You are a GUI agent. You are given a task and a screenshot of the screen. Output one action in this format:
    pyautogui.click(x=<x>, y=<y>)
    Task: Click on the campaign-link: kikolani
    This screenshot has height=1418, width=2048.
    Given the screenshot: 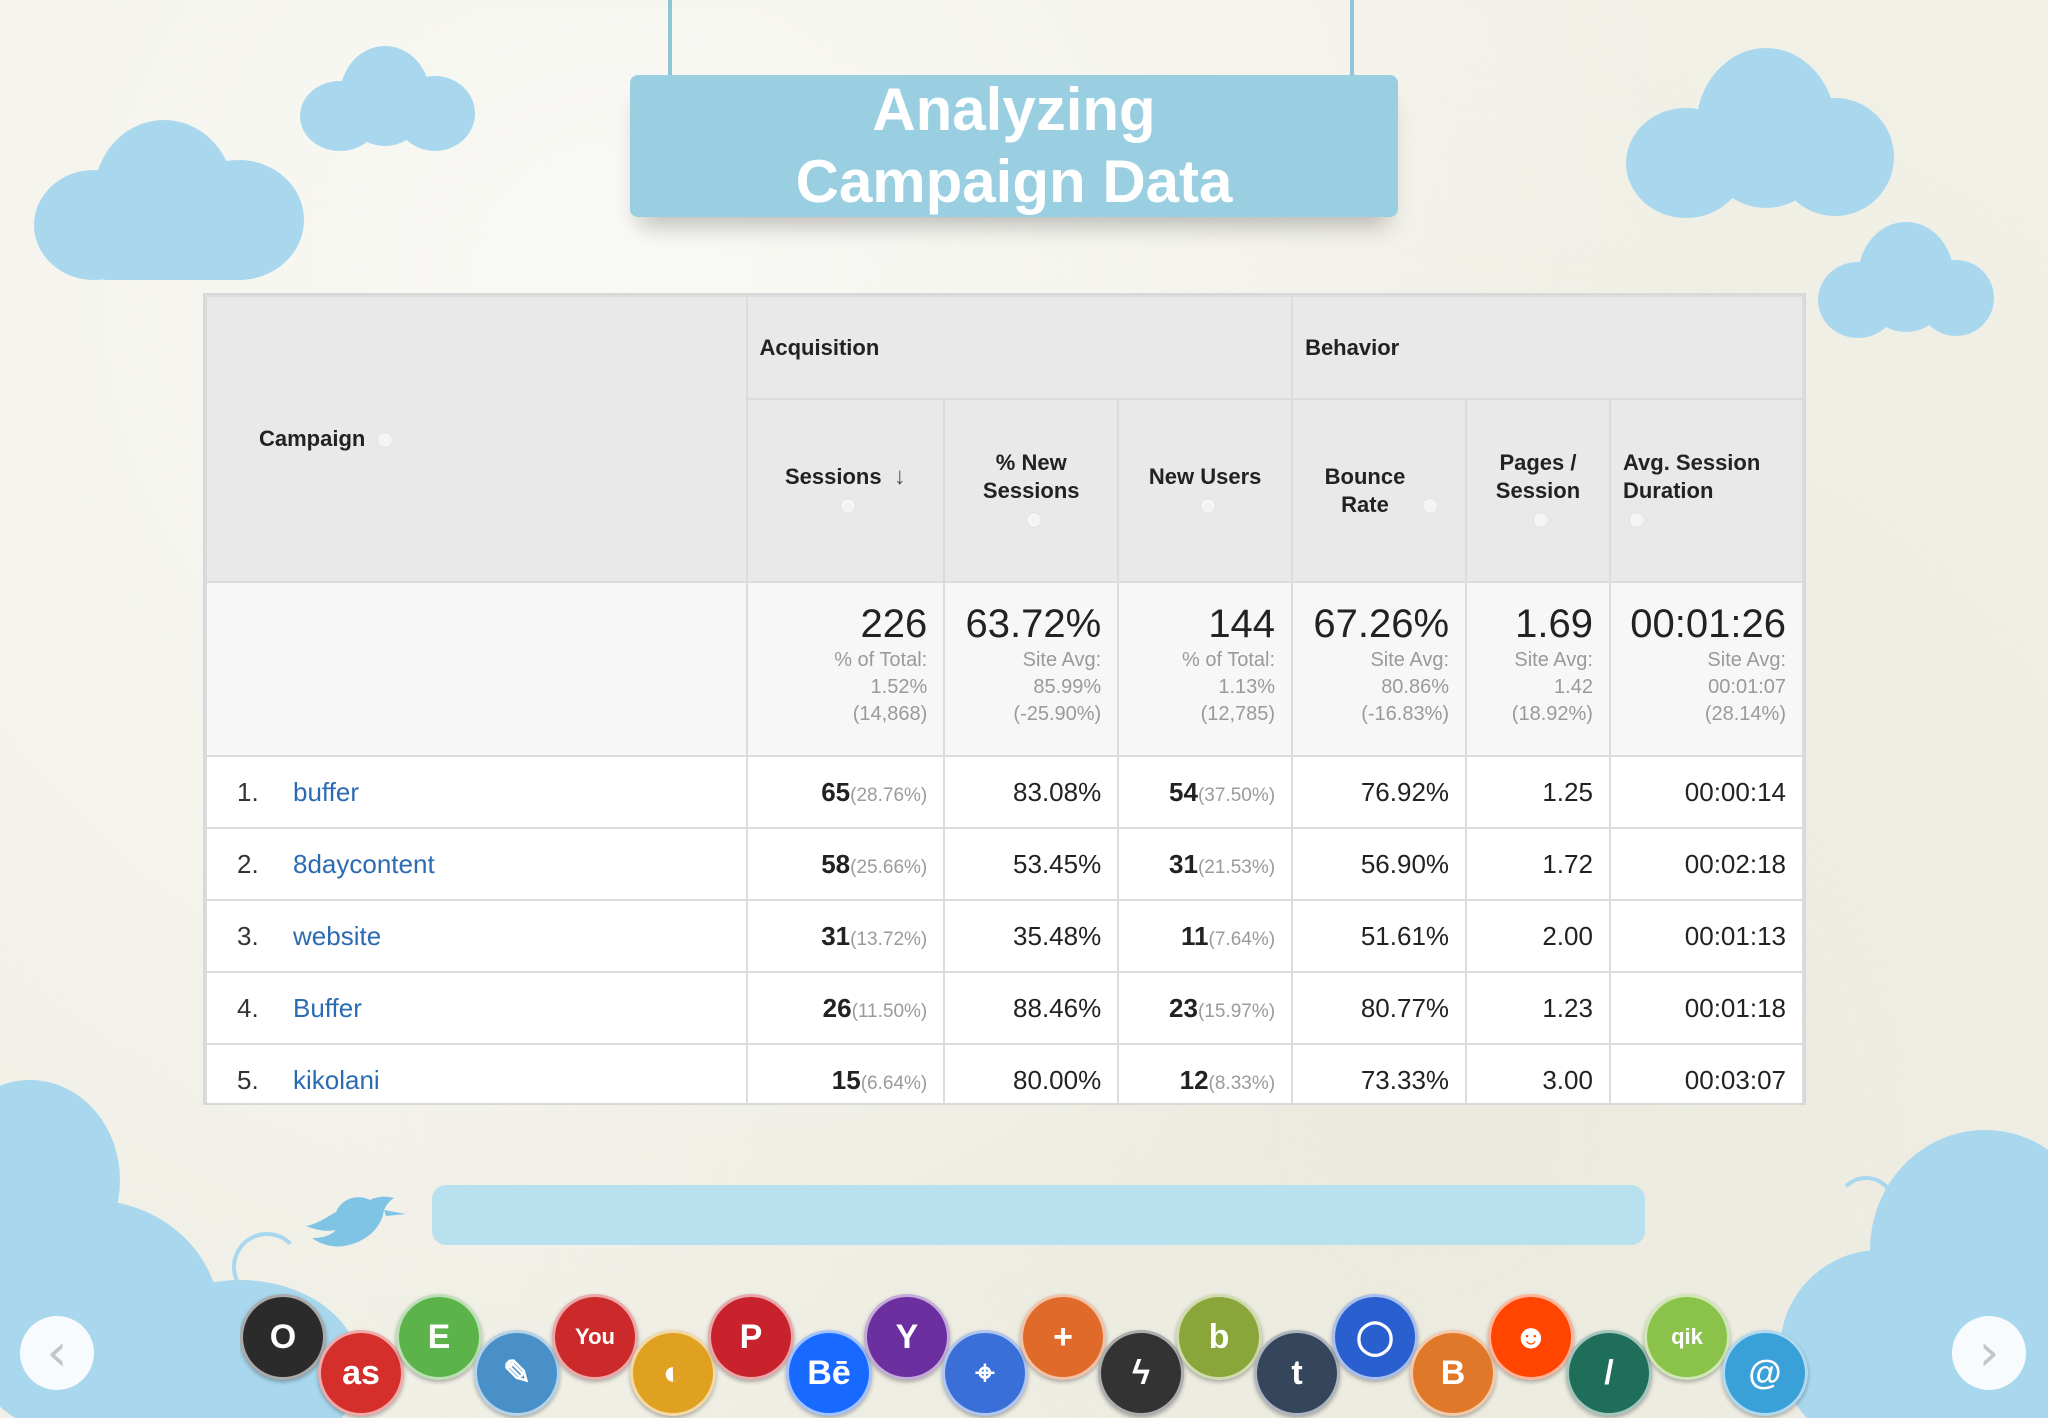 What is the action you would take?
    pyautogui.click(x=336, y=1079)
    